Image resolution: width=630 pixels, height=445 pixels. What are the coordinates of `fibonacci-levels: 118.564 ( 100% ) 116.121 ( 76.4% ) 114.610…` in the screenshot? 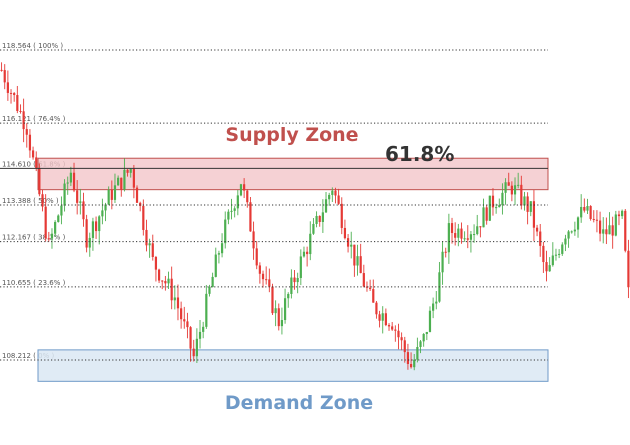 It's located at (34, 201).